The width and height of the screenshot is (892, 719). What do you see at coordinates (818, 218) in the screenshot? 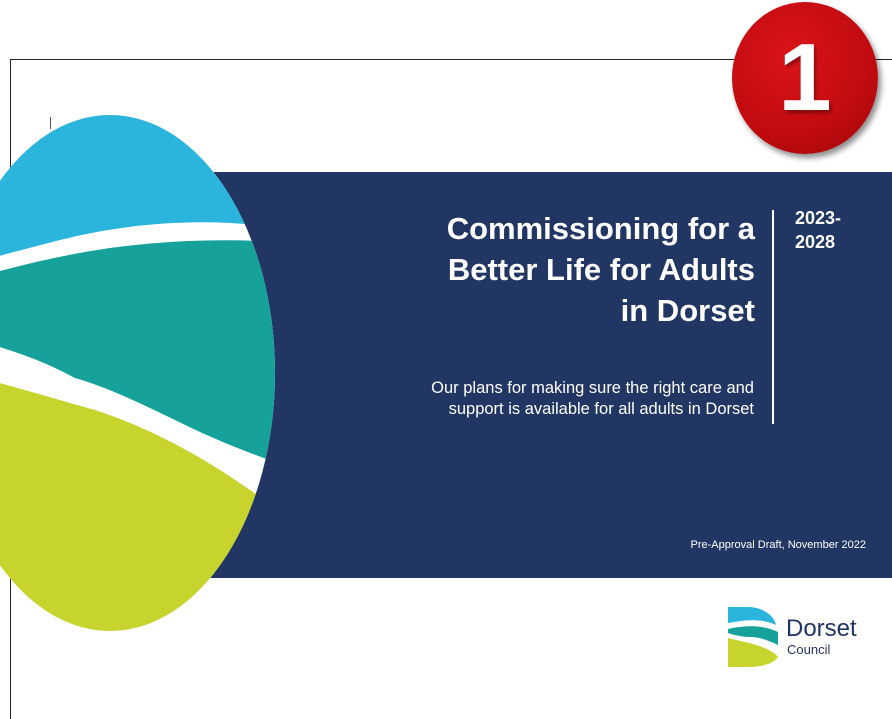
I see `years-line: 2023-` at bounding box center [818, 218].